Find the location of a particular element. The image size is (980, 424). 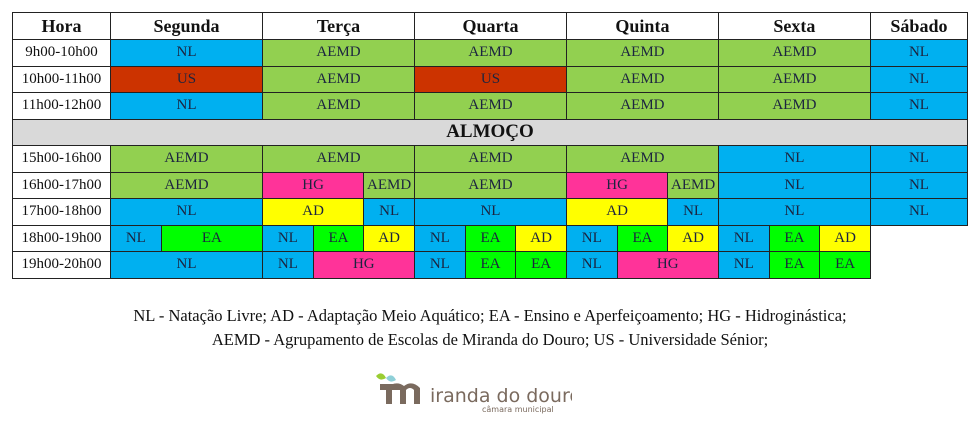

table-row: 10h00-11h00 US AEMD US AEMD AEMD NL is located at coordinates (490, 79).